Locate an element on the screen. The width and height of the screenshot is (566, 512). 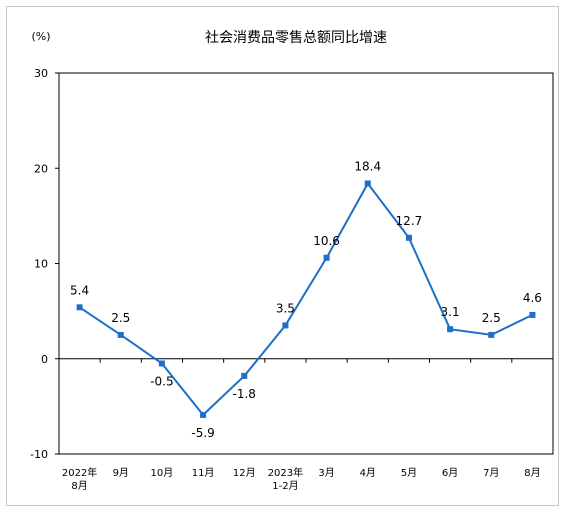
data-label: 10.6 is located at coordinates (326, 241).